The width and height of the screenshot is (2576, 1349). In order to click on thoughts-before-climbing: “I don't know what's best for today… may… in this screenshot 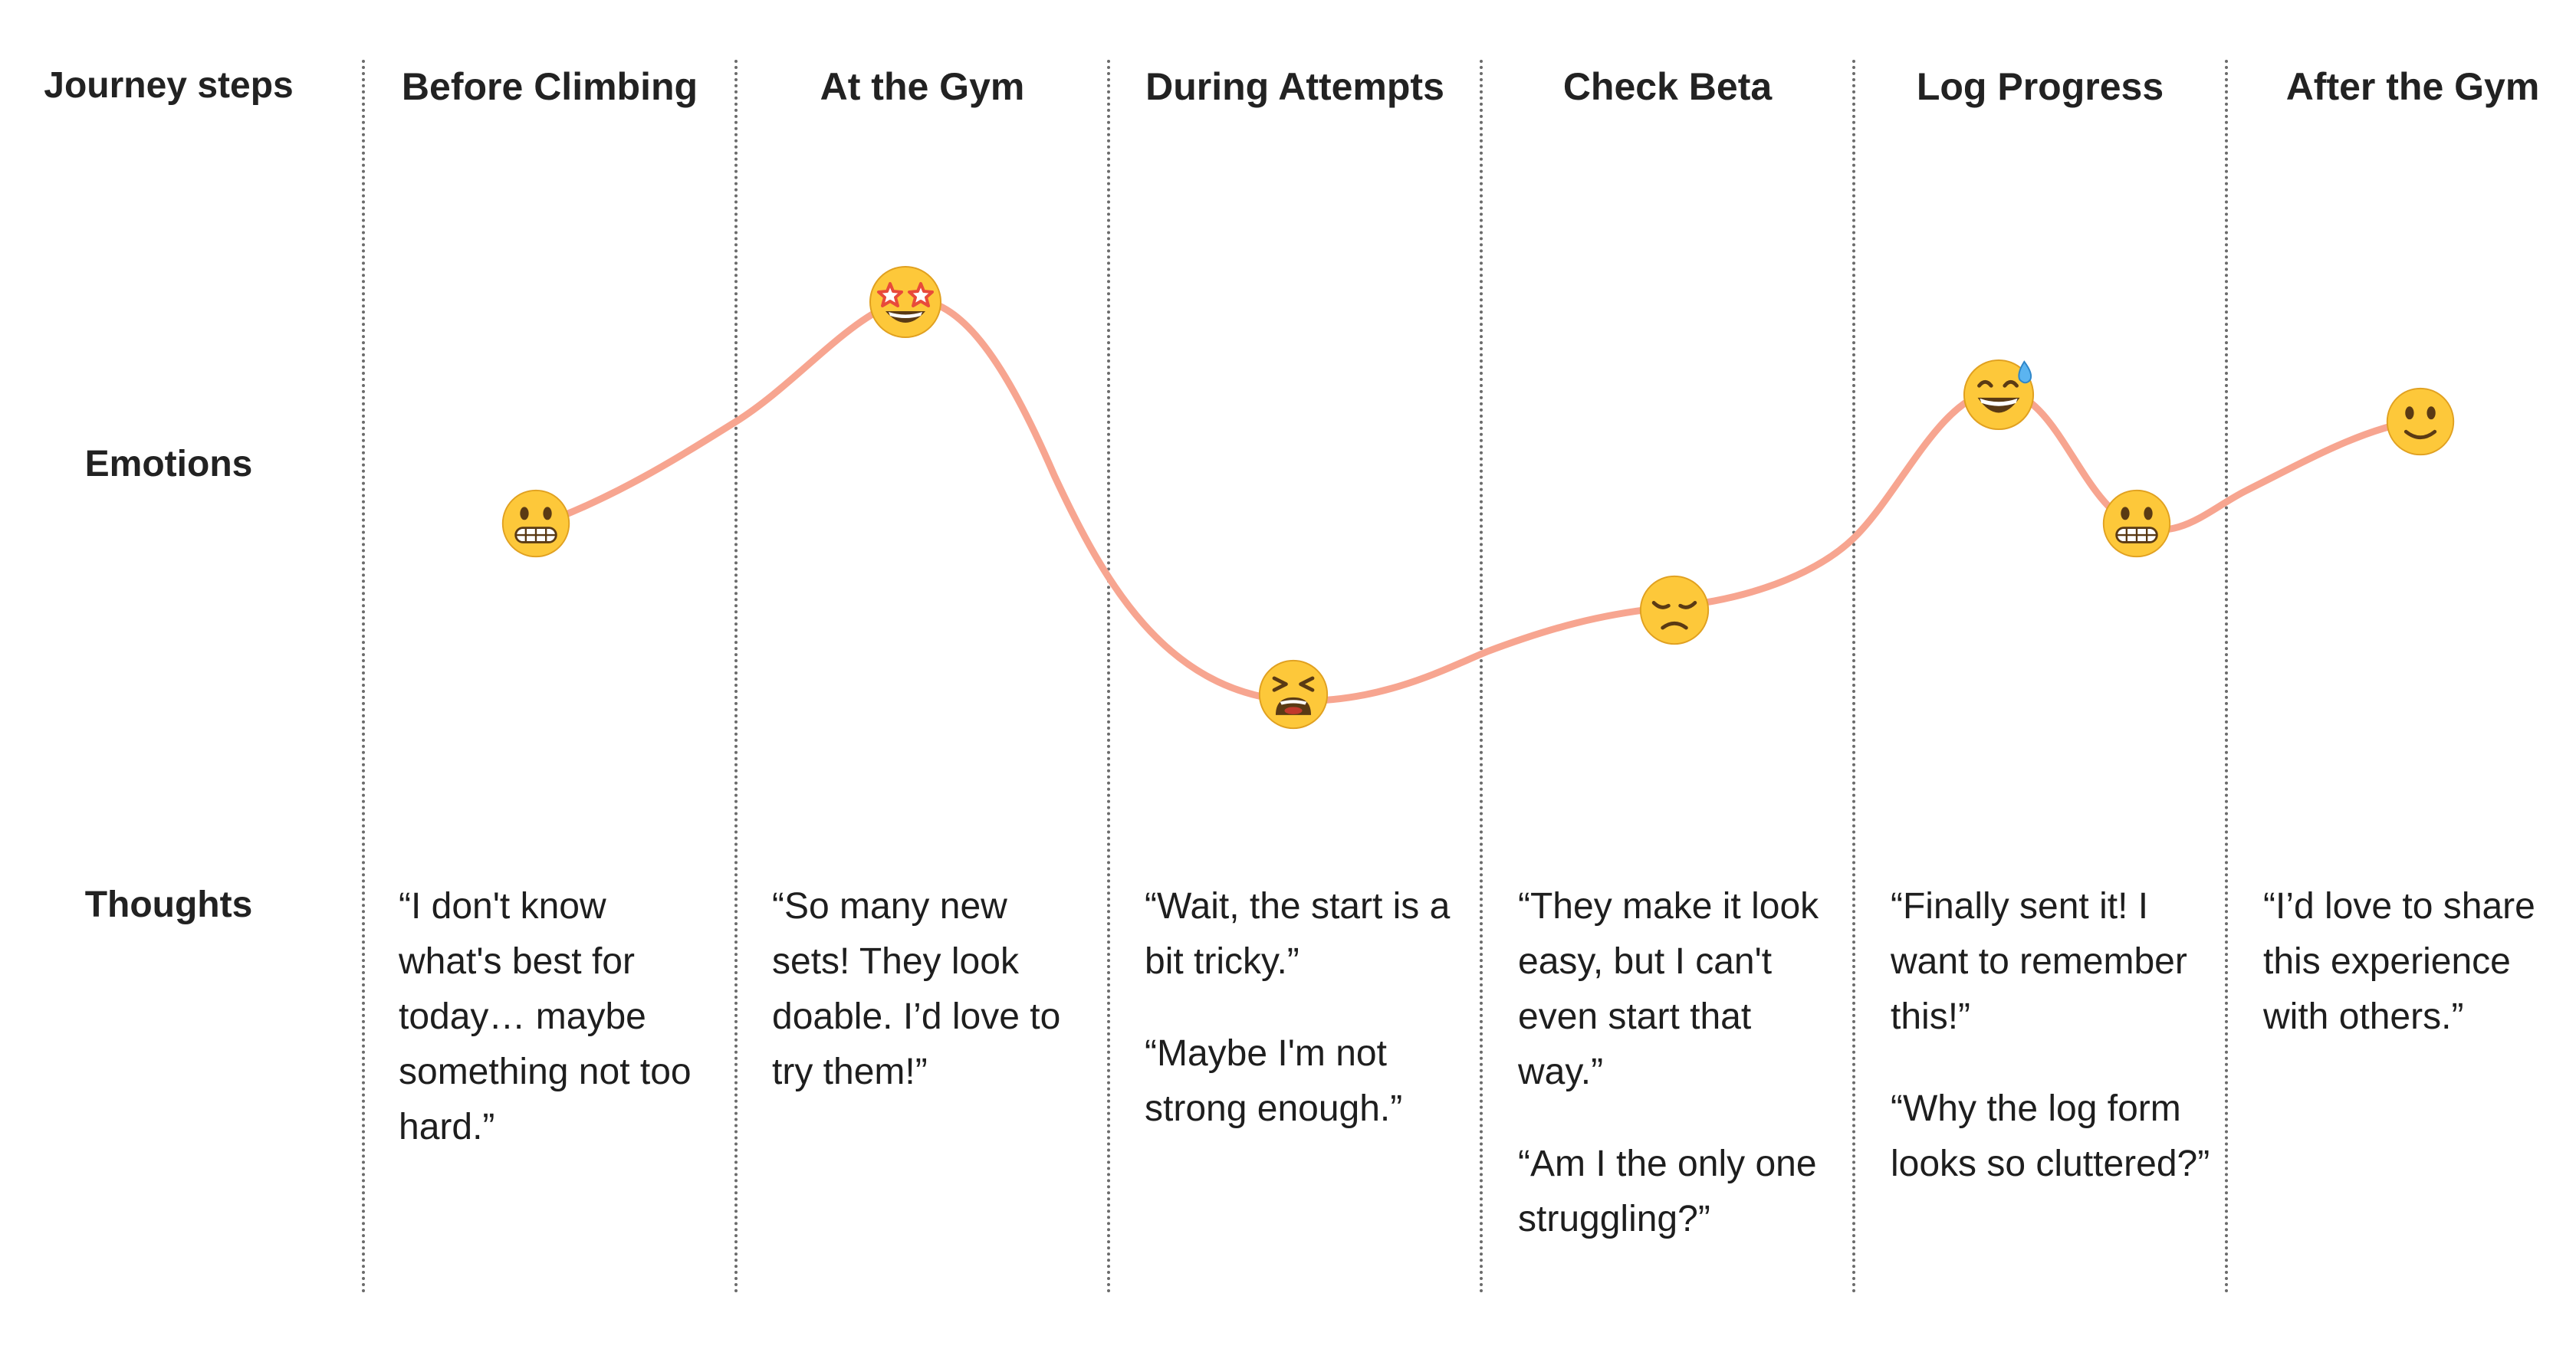, I will do `click(552, 1035)`.